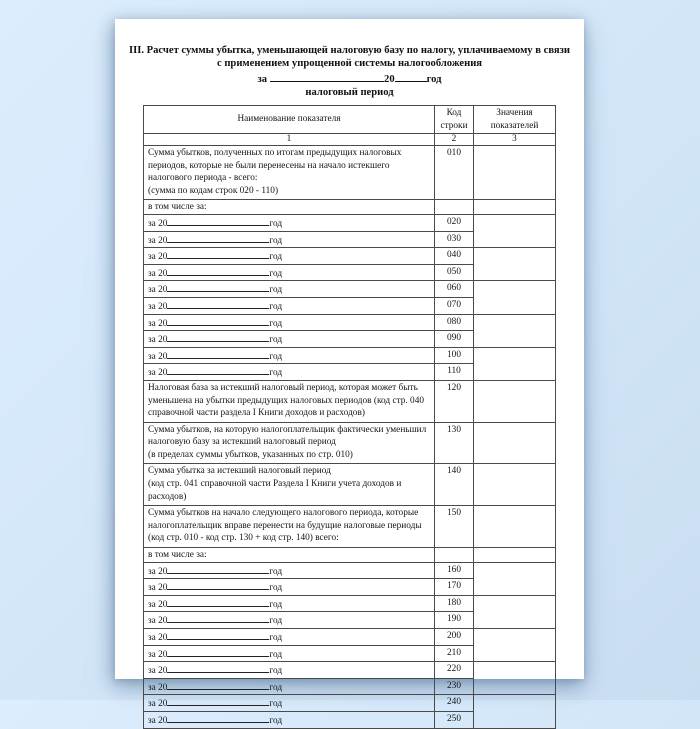  I want to click on table-row: за 20 год 090, so click(349, 339).